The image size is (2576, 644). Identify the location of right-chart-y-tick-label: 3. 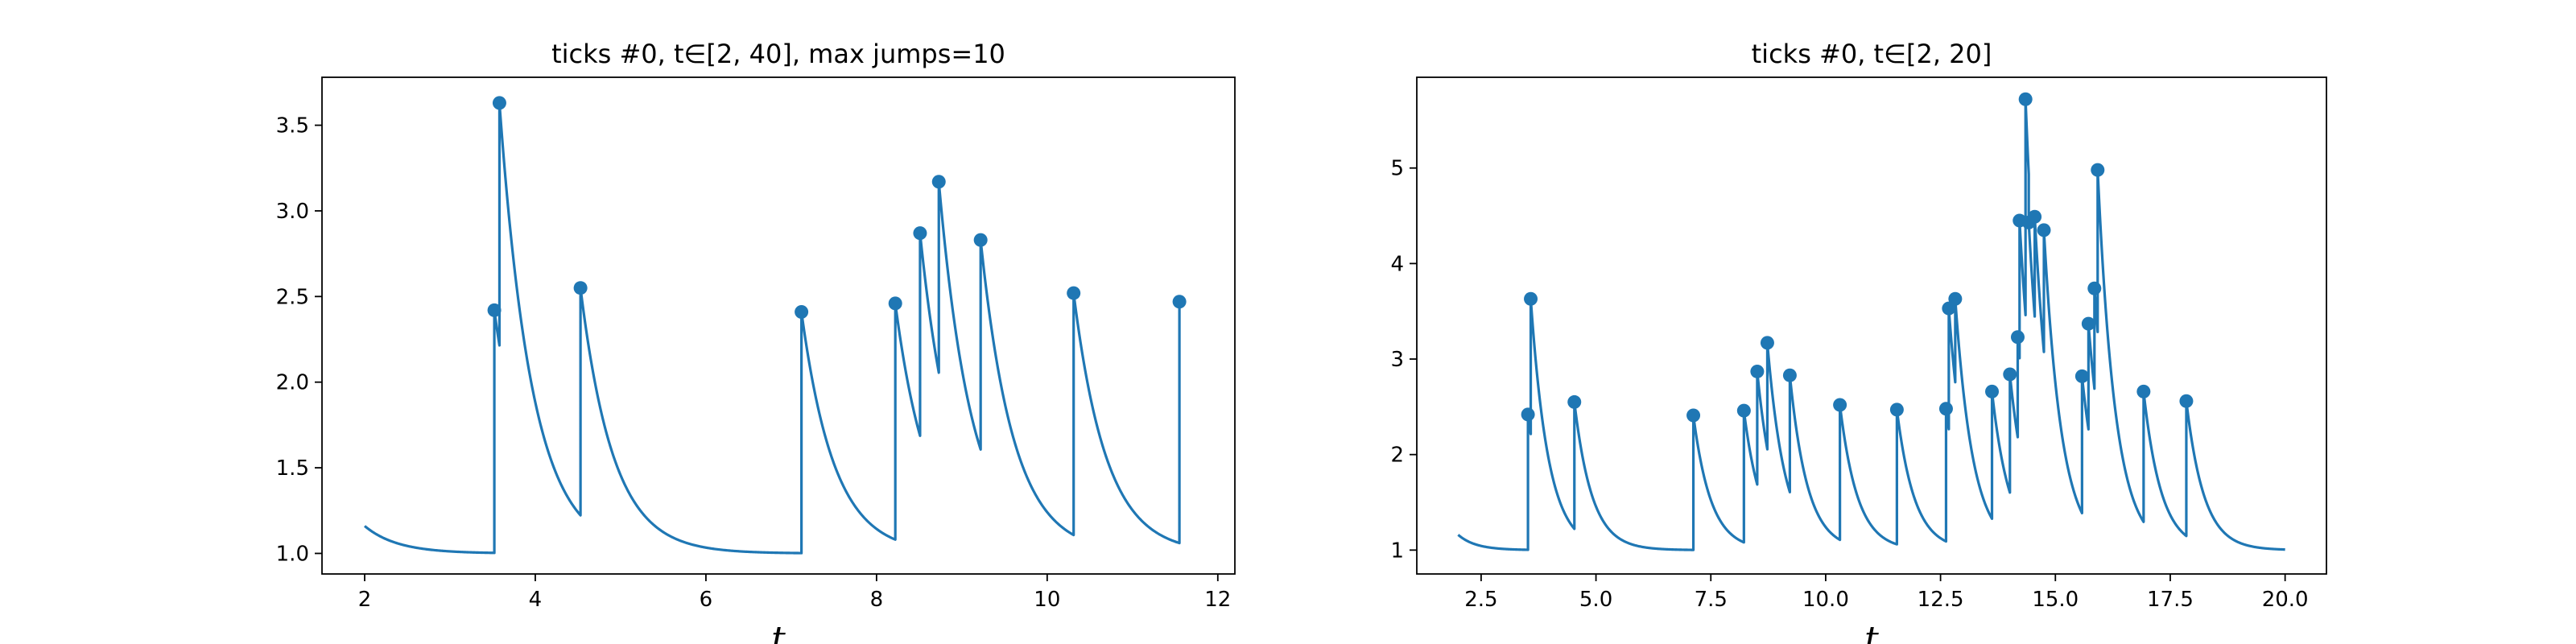
(1397, 360).